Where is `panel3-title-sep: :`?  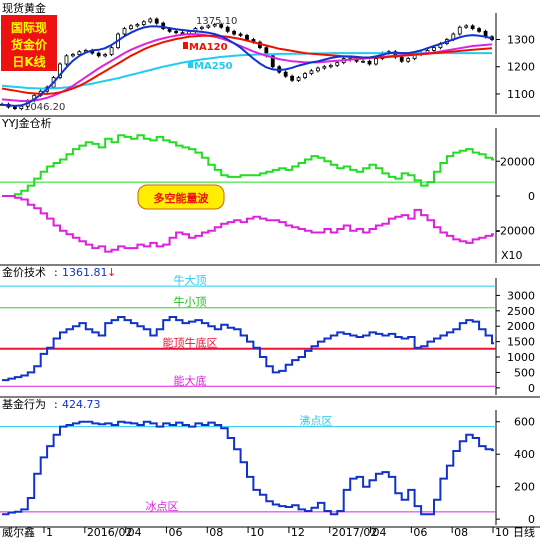 panel3-title-sep: : is located at coordinates (56, 272).